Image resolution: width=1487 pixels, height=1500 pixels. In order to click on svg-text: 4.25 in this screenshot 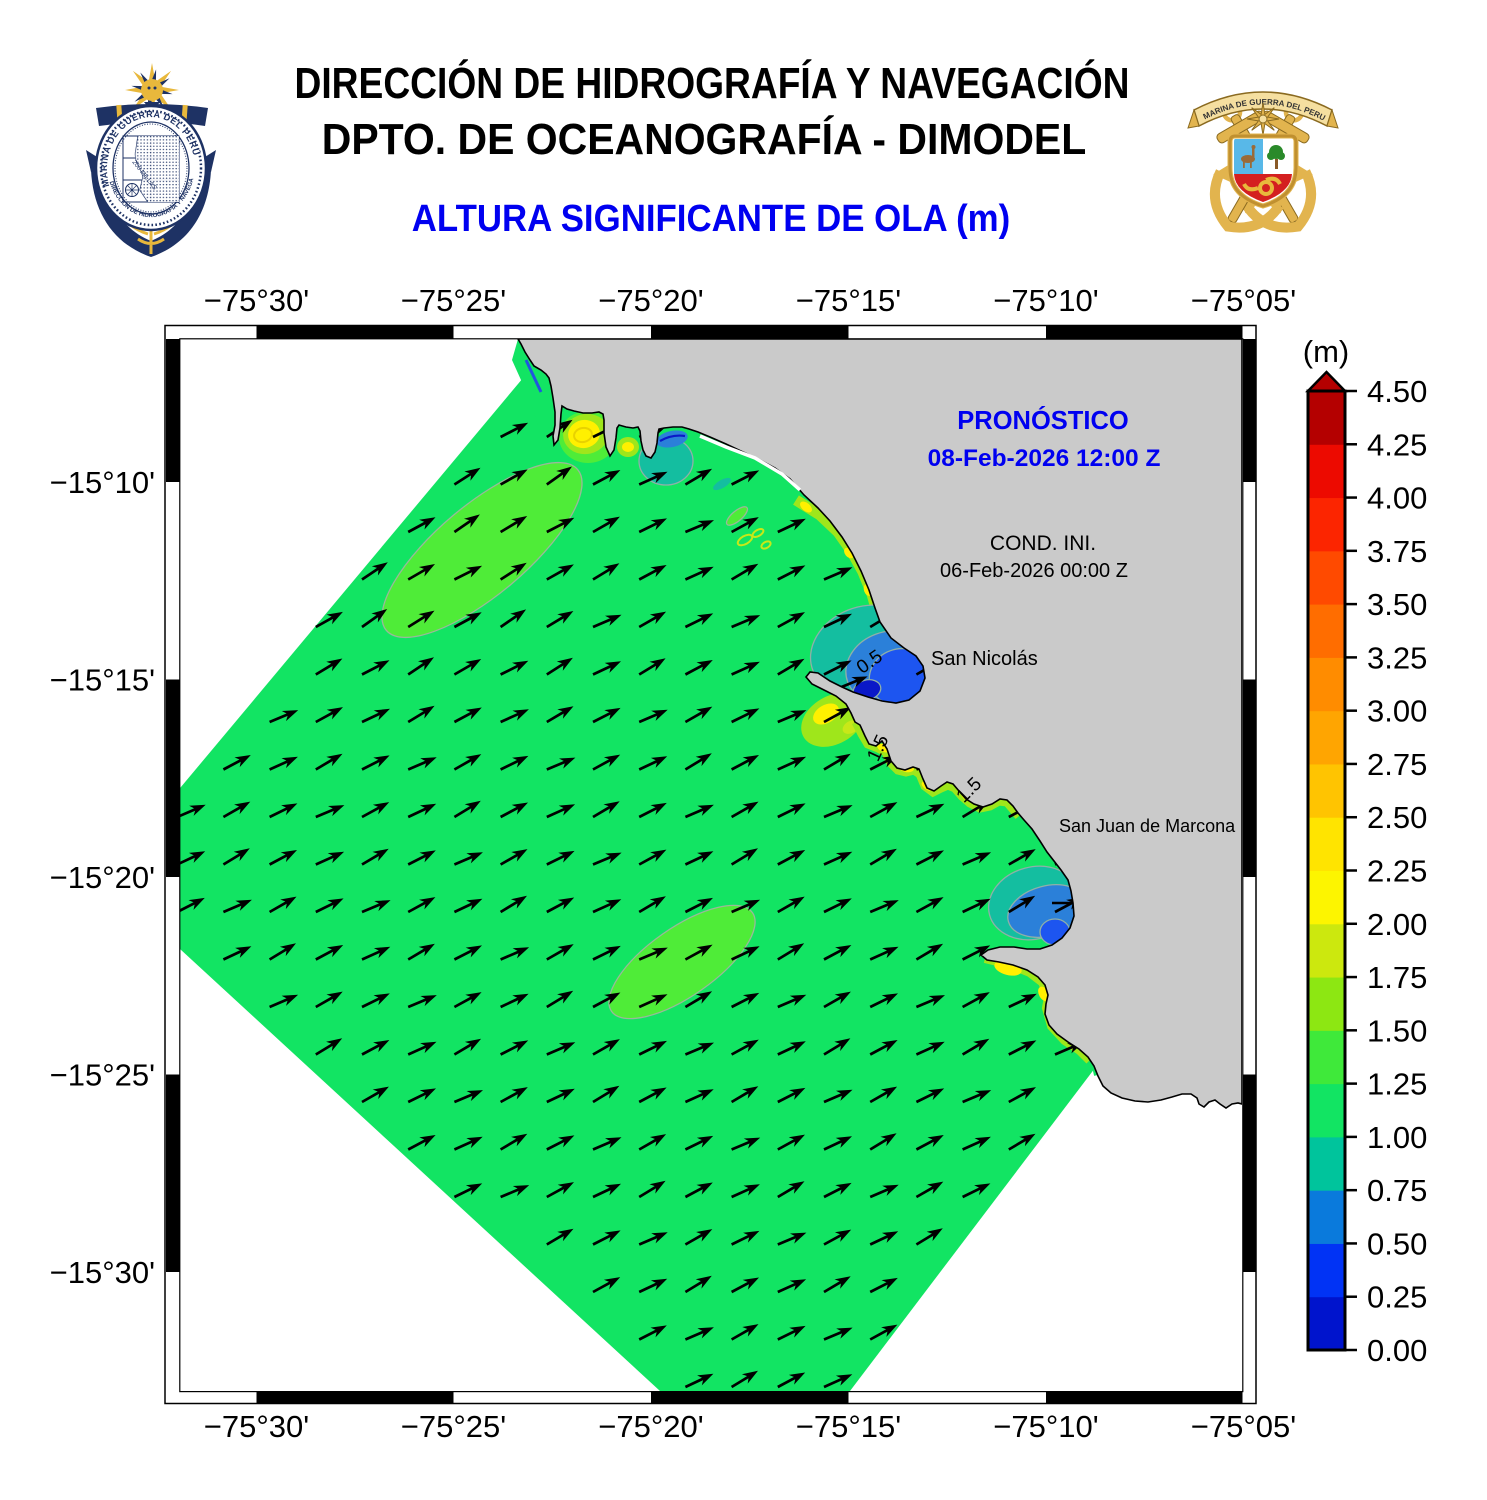, I will do `click(1397, 444)`.